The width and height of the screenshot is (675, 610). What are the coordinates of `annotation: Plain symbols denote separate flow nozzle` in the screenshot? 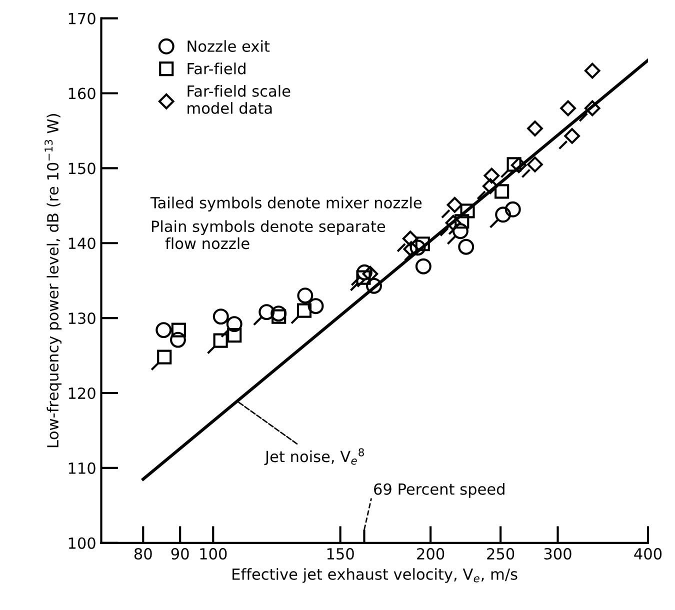 It's located at (269, 235).